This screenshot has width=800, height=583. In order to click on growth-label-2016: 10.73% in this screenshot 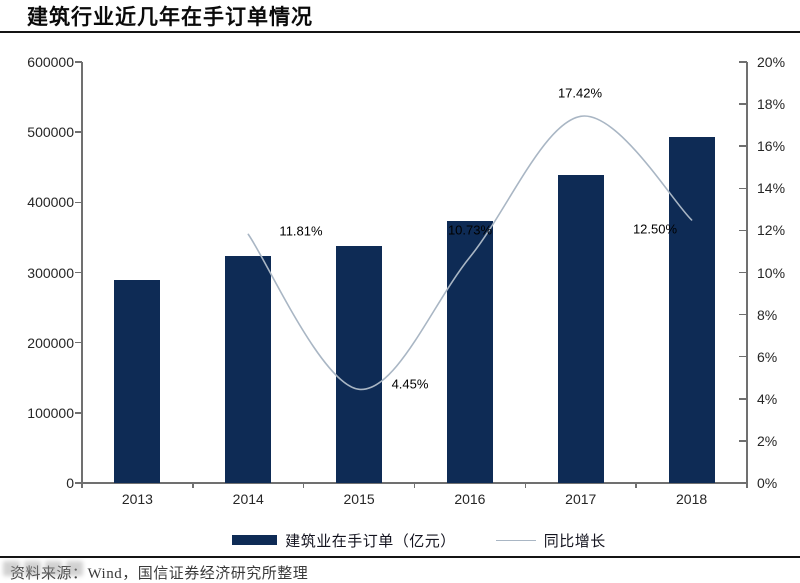, I will do `click(470, 230)`.